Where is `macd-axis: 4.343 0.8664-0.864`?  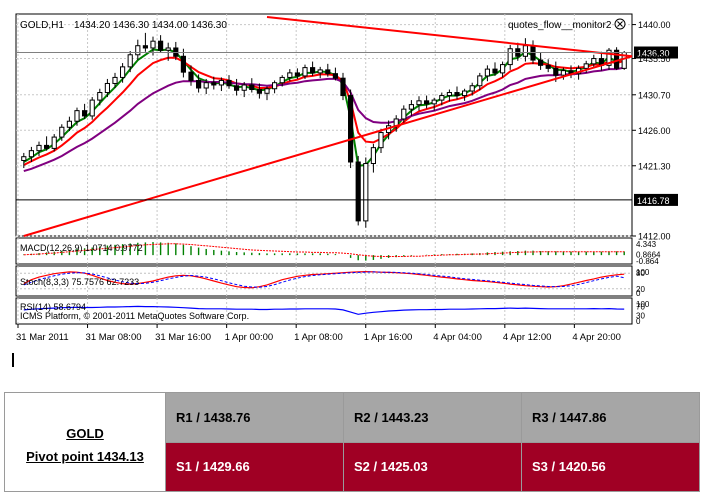 macd-axis: 4.343 0.8664-0.864 is located at coordinates (648, 253).